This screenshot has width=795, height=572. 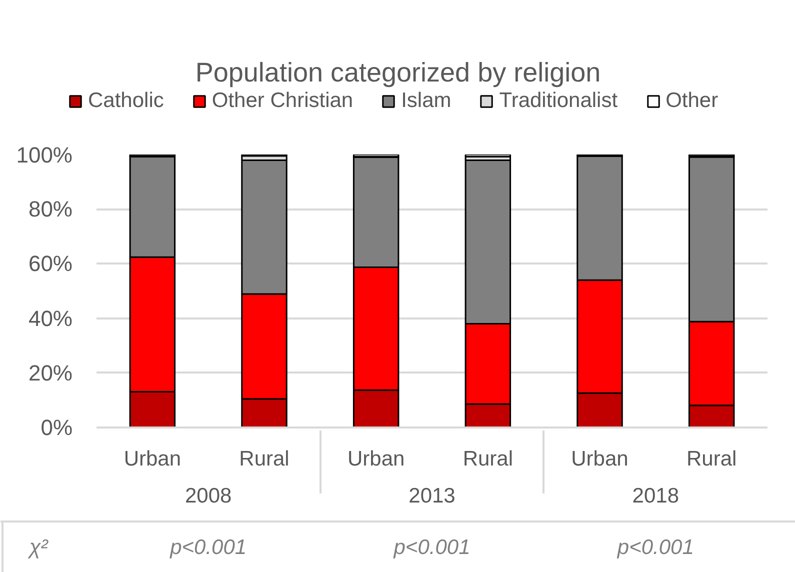 I want to click on y-tick-label: 60%, so click(x=50, y=263).